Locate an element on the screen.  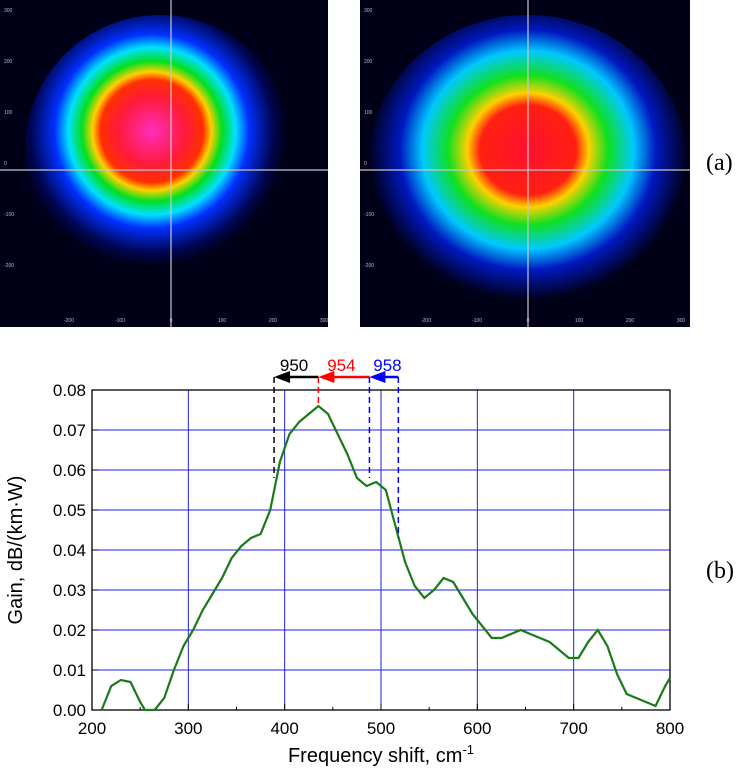
x-axis-label: Frequency shift, cm-1 is located at coordinates (381, 754).